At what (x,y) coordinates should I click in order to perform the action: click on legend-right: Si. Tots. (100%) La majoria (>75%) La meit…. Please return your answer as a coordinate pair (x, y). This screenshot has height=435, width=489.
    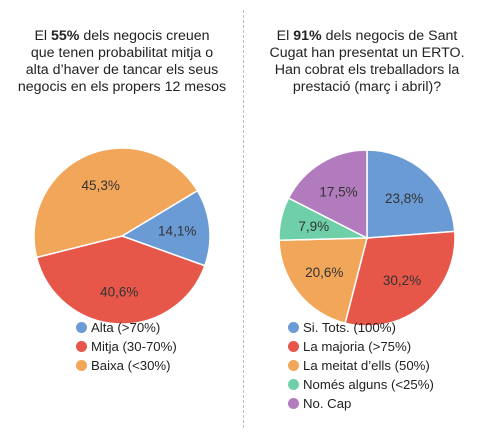
    Looking at the image, I should click on (361, 365).